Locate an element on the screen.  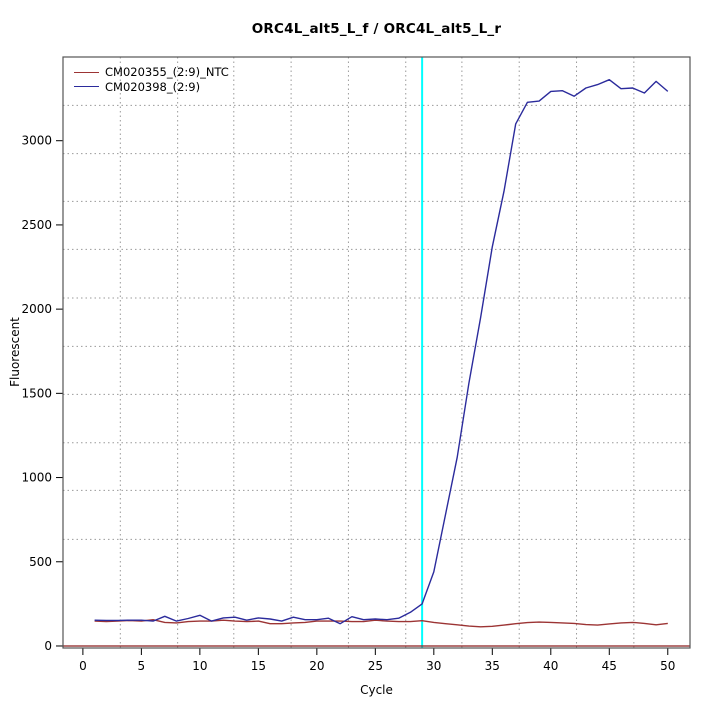
y-tick-label: 1500 is located at coordinates (36, 393).